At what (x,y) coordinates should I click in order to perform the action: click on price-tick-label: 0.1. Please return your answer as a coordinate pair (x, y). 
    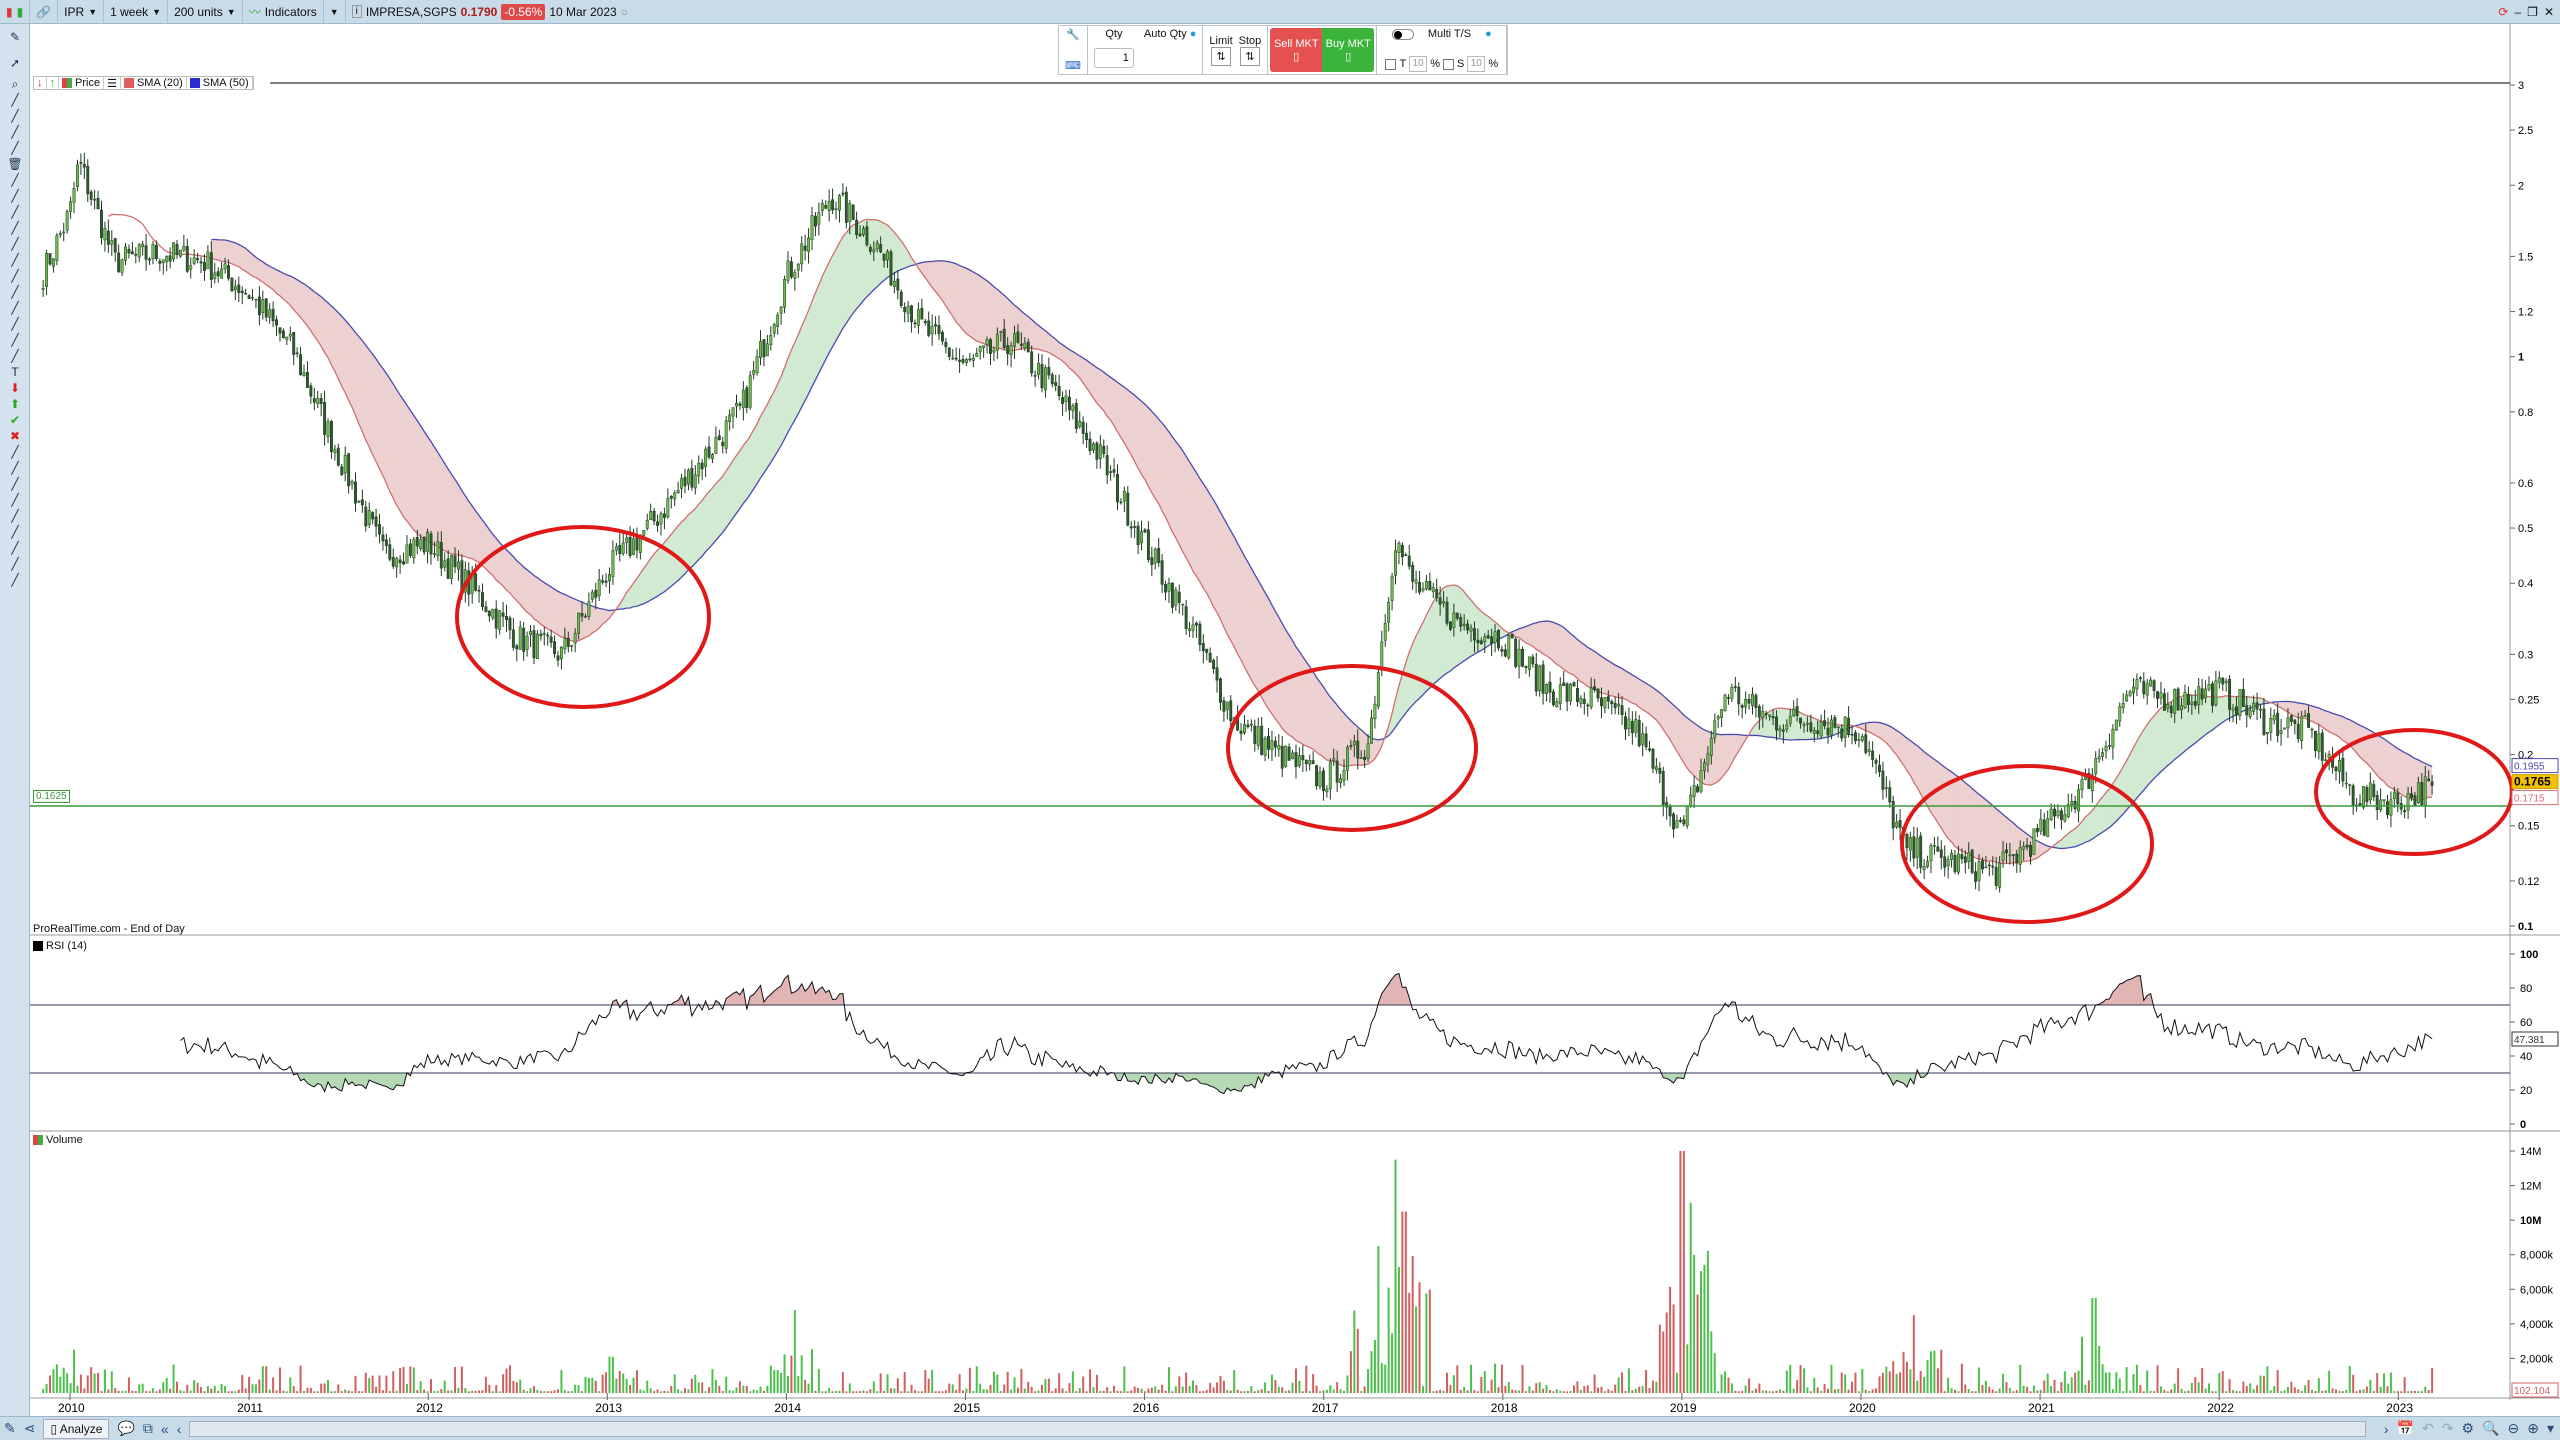
    Looking at the image, I should click on (2525, 927).